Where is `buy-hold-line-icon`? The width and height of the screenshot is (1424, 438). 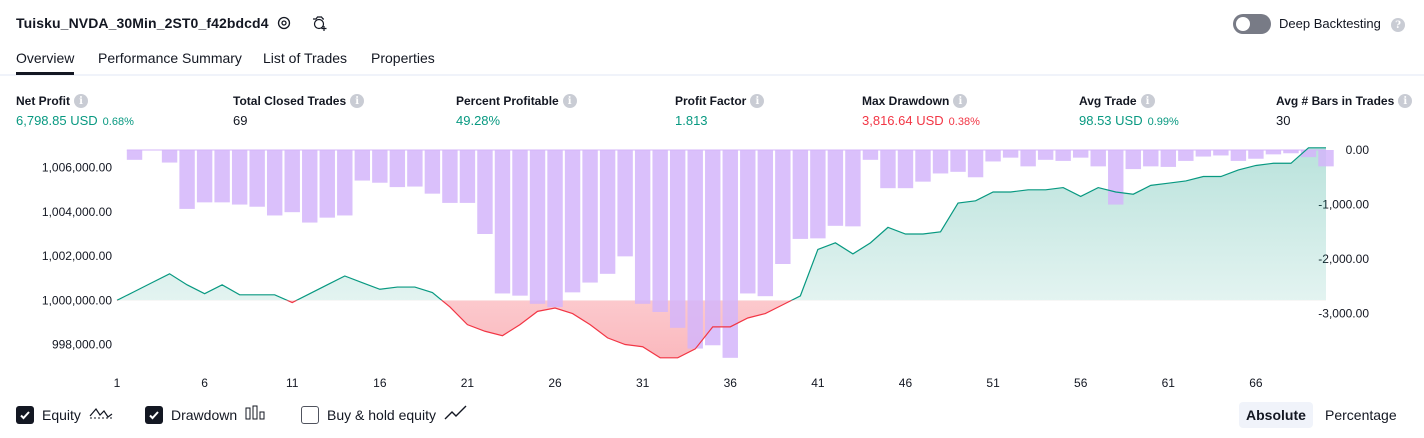
buy-hold-line-icon is located at coordinates (456, 414).